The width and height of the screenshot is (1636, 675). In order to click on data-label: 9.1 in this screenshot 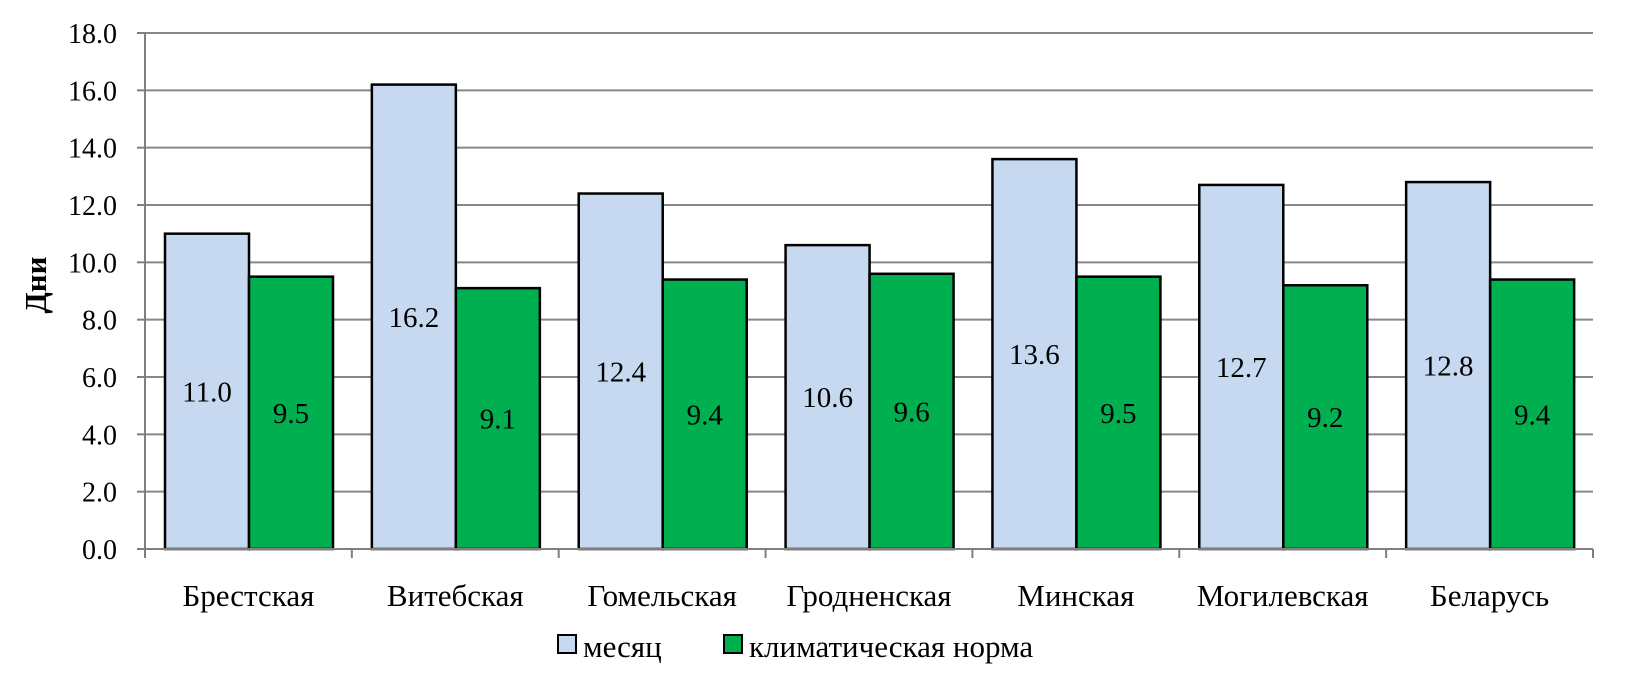, I will do `click(498, 420)`.